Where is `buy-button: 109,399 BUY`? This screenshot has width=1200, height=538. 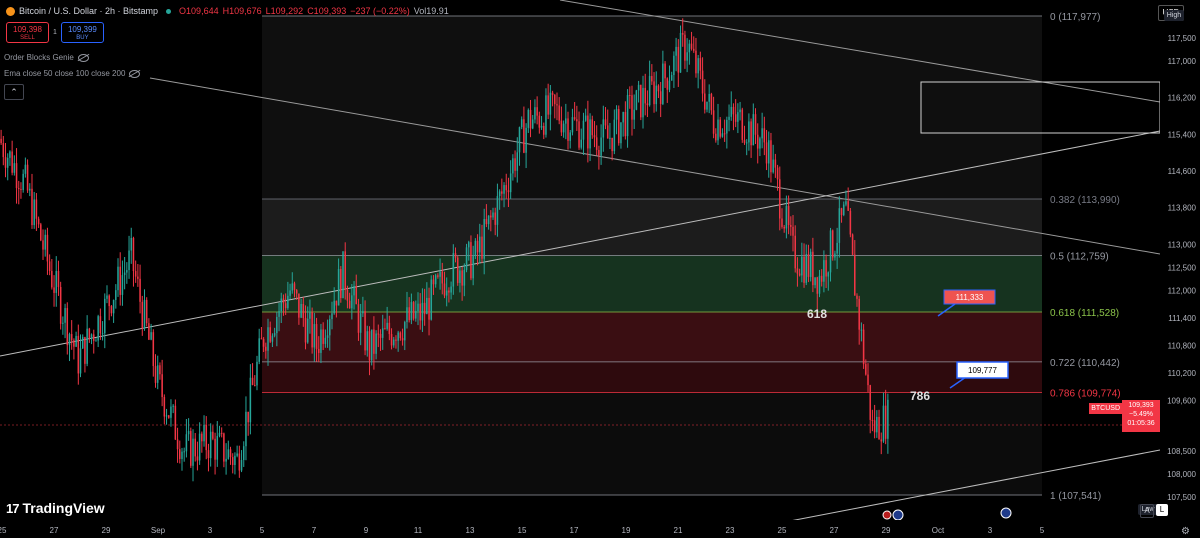
buy-button: 109,399 BUY is located at coordinates (82, 32).